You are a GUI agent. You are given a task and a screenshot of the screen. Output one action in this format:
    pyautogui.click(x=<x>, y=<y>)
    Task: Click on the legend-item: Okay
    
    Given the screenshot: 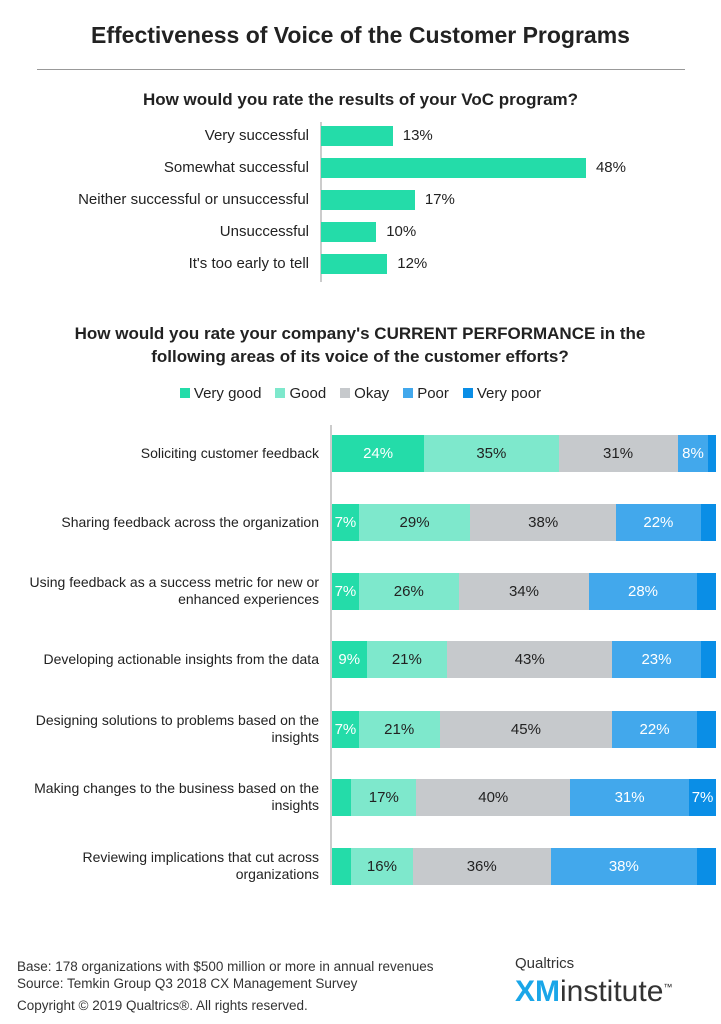 What is the action you would take?
    pyautogui.click(x=364, y=393)
    